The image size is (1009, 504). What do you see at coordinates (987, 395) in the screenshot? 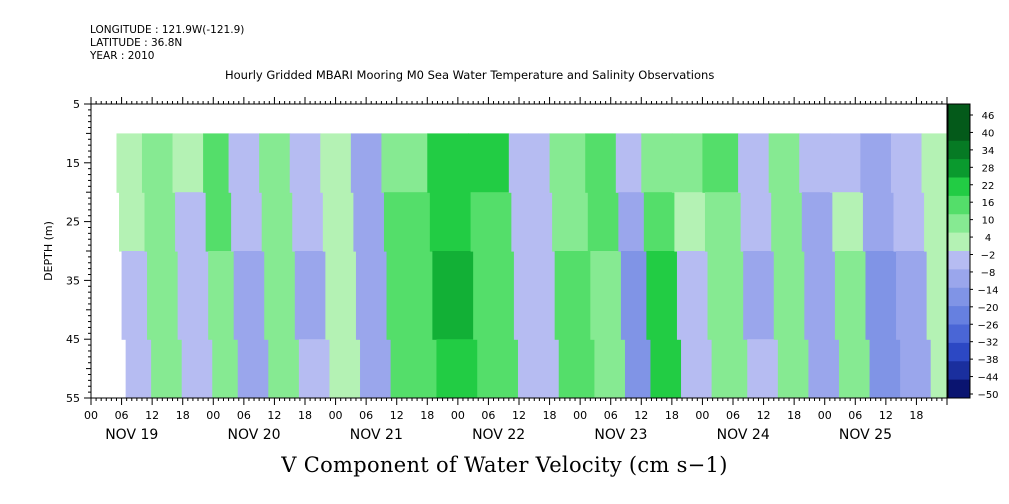
I see `colorbar-label: −50` at bounding box center [987, 395].